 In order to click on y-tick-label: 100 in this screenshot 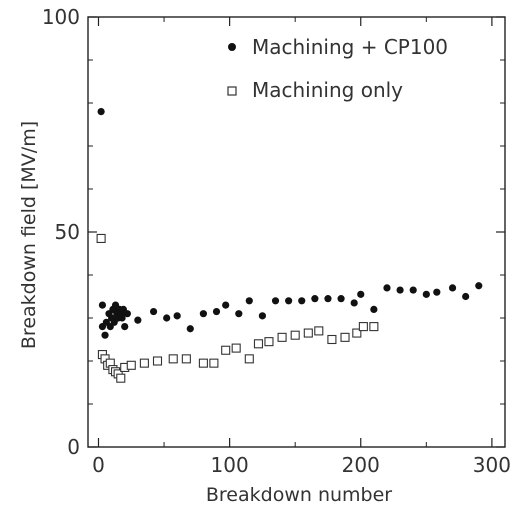, I will do `click(61, 17)`.